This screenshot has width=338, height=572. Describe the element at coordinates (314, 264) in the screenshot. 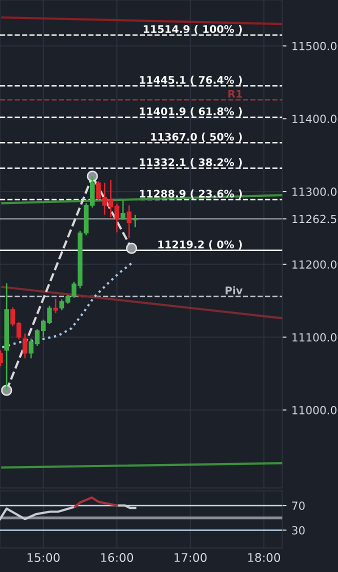

I see `y-tick-label: 11200.0` at that location.